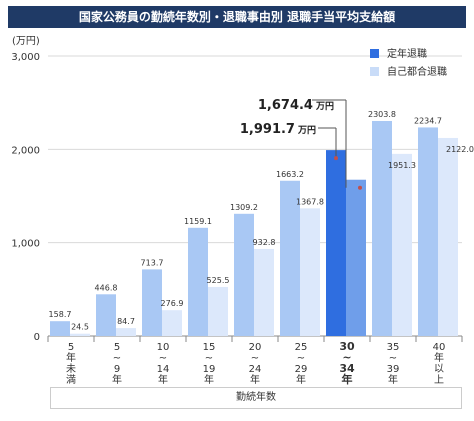  I want to click on data-label: 84.7, so click(126, 321).